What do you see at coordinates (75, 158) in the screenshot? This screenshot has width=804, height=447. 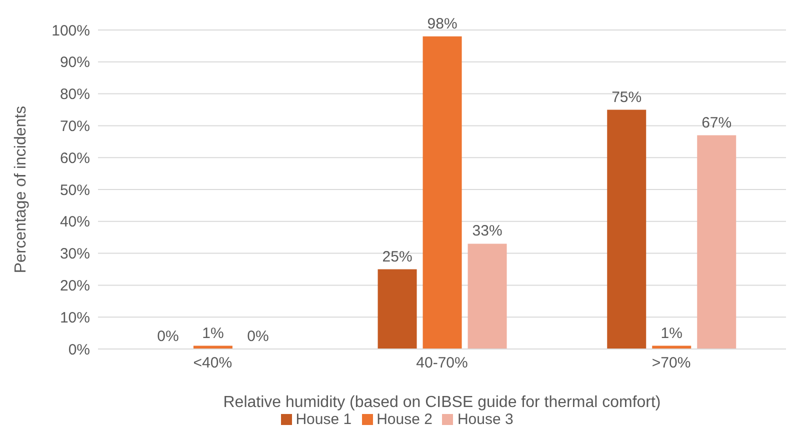 I see `y-tick-label: 60%` at bounding box center [75, 158].